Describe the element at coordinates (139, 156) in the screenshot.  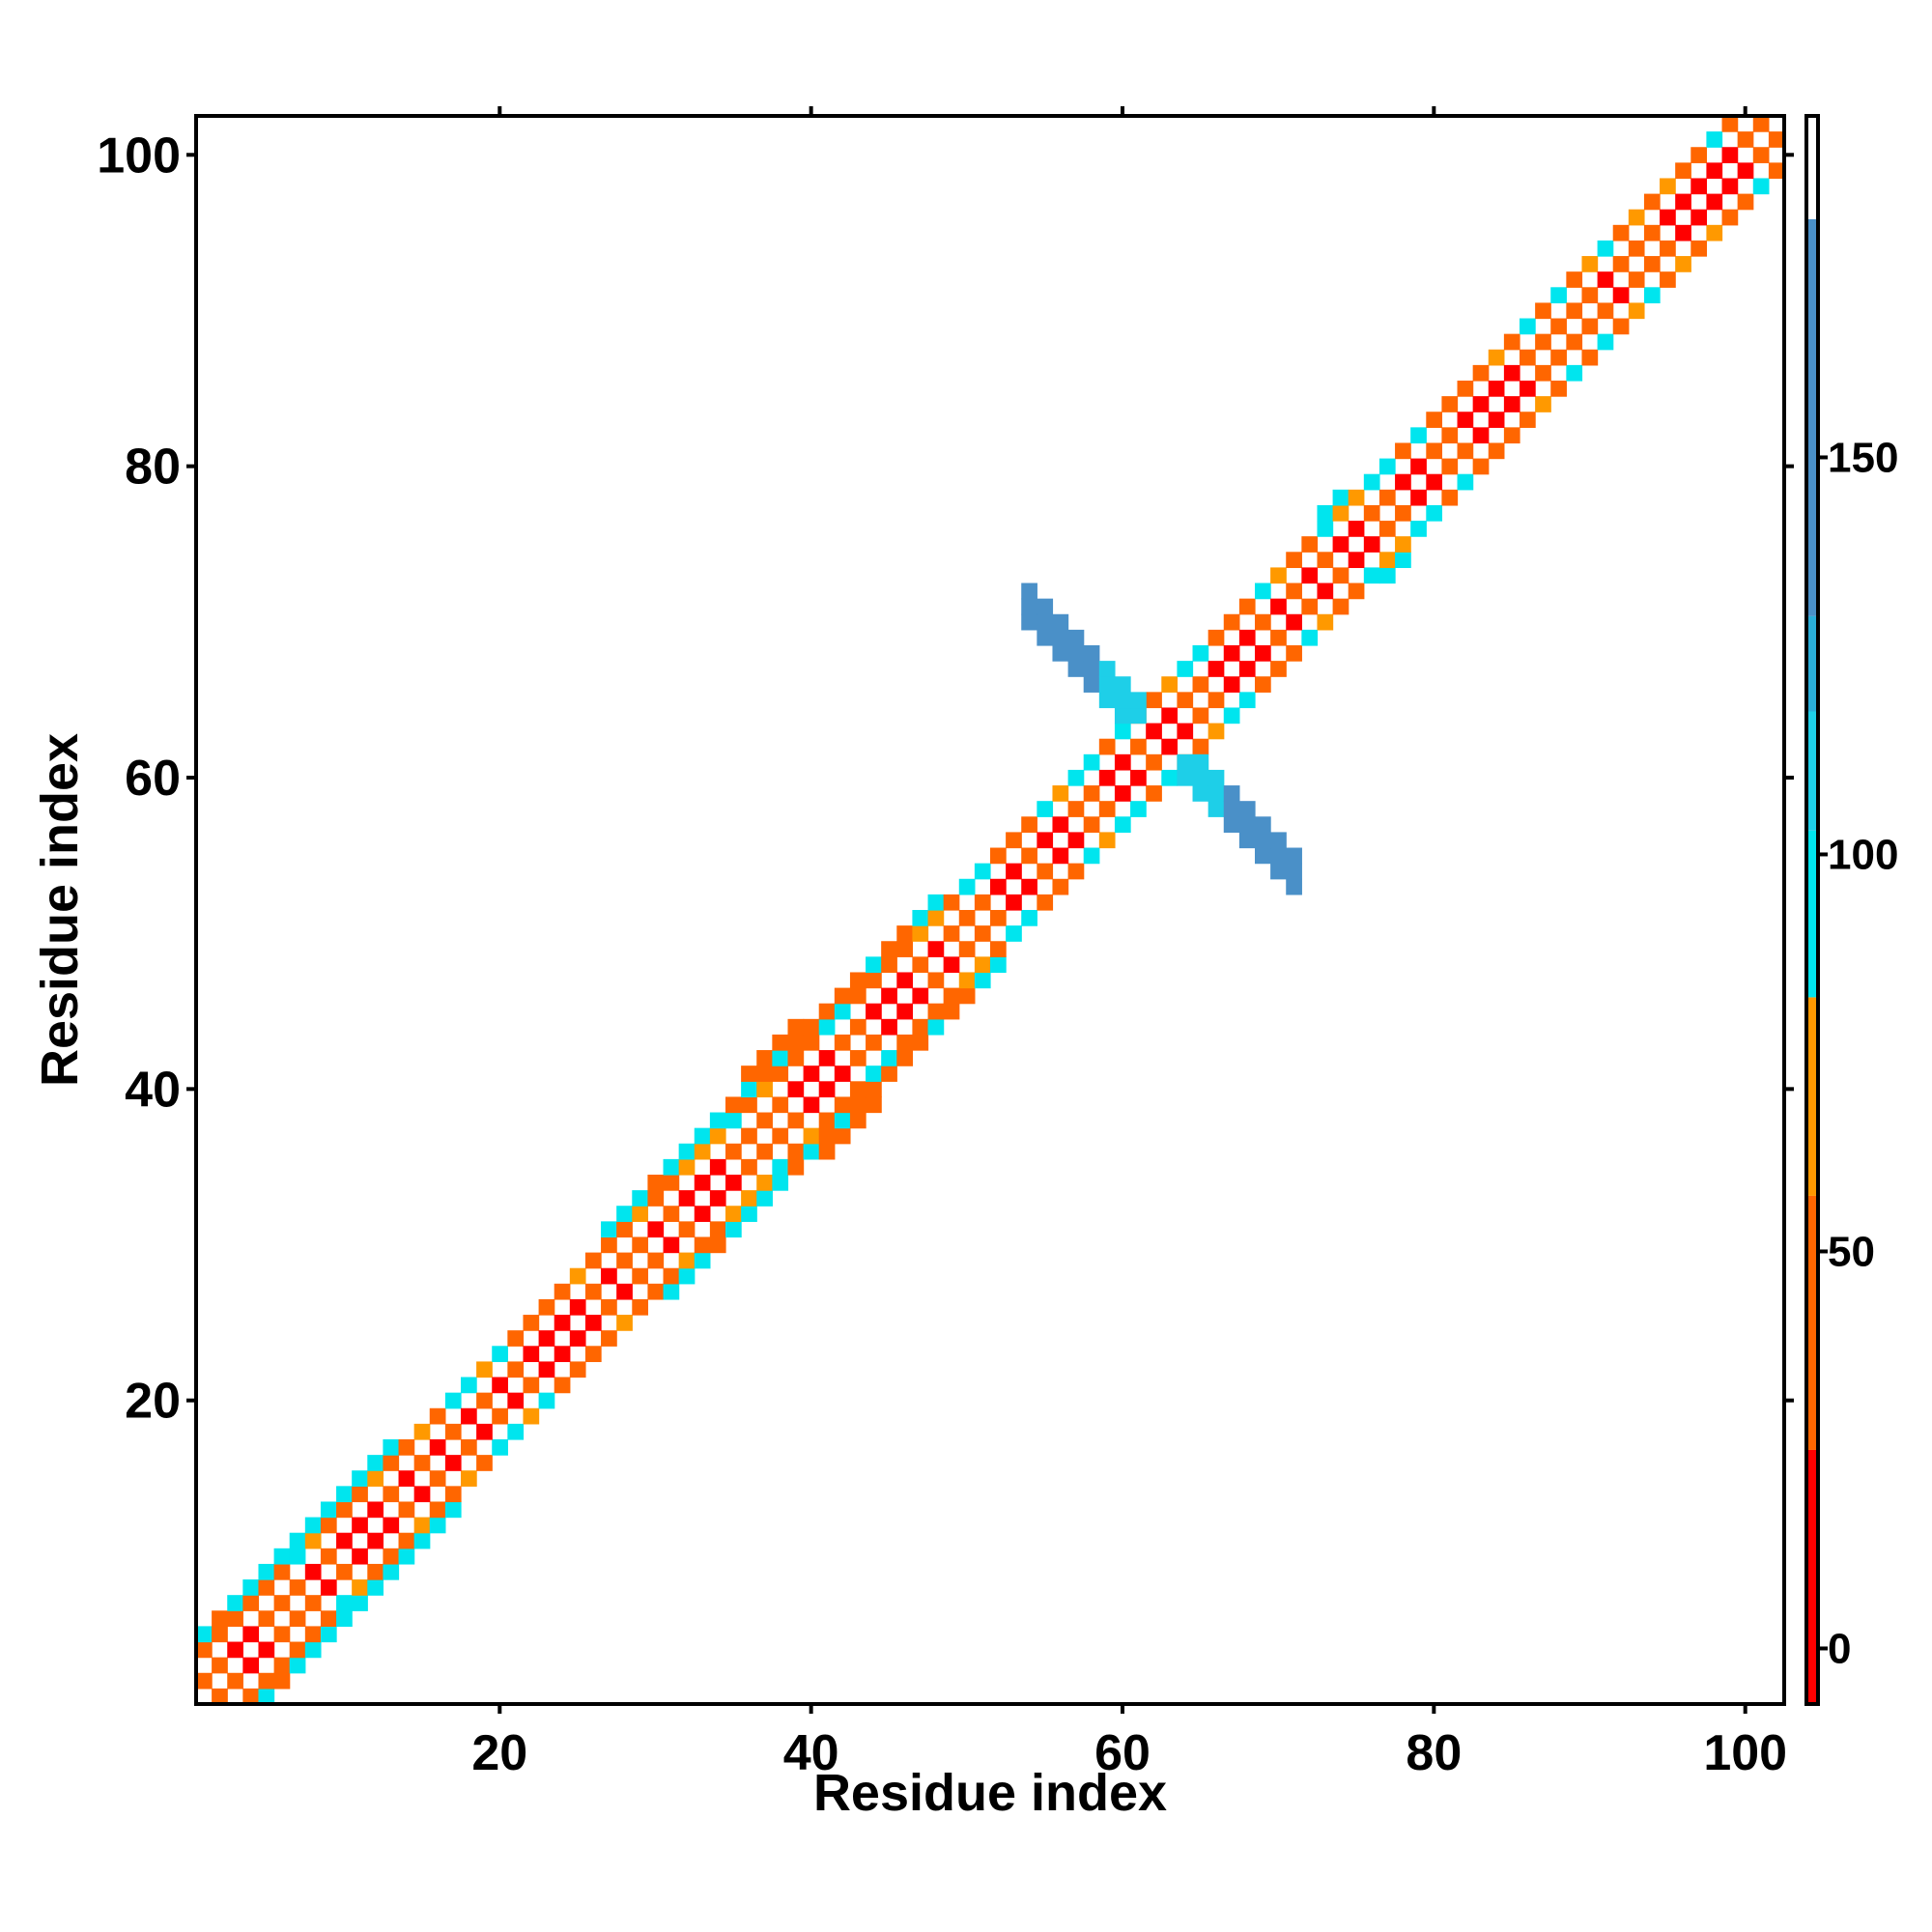
I see `y-tick-label: 100` at that location.